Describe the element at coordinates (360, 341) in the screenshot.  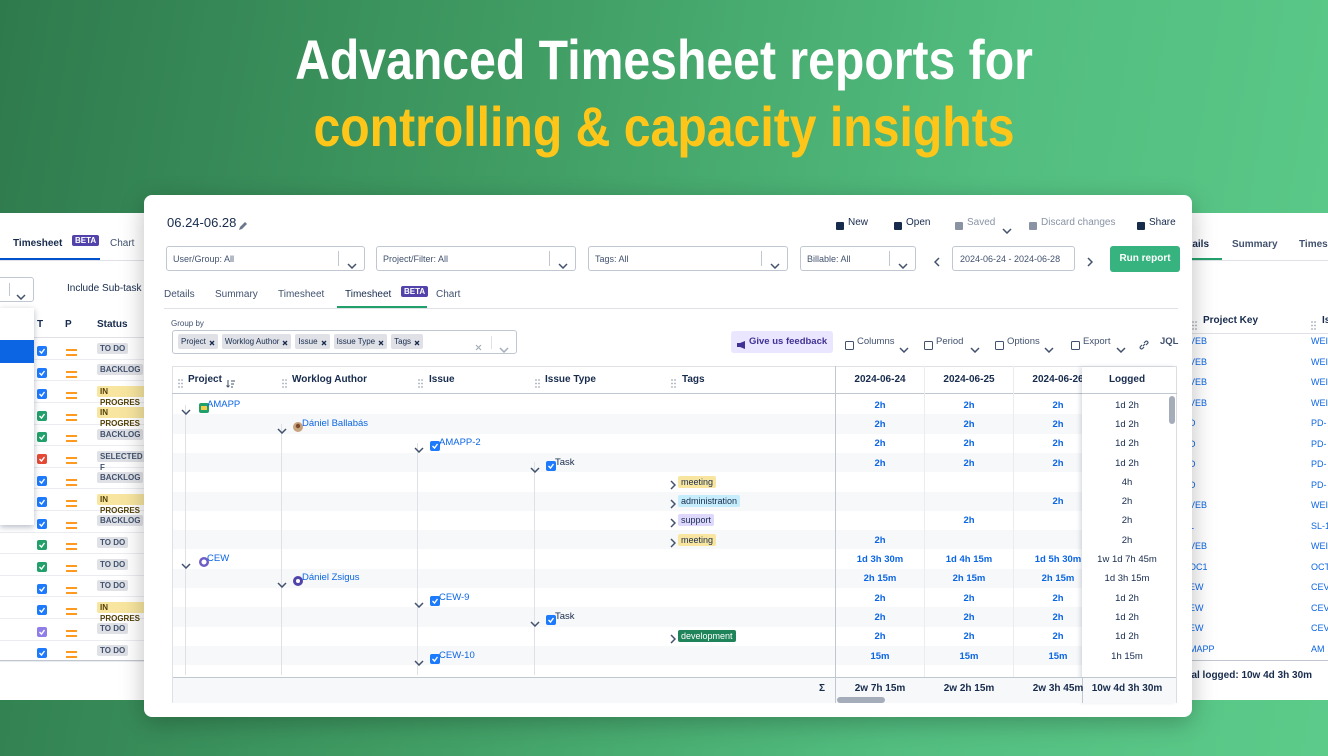
I see `group-chip: Issue Type` at that location.